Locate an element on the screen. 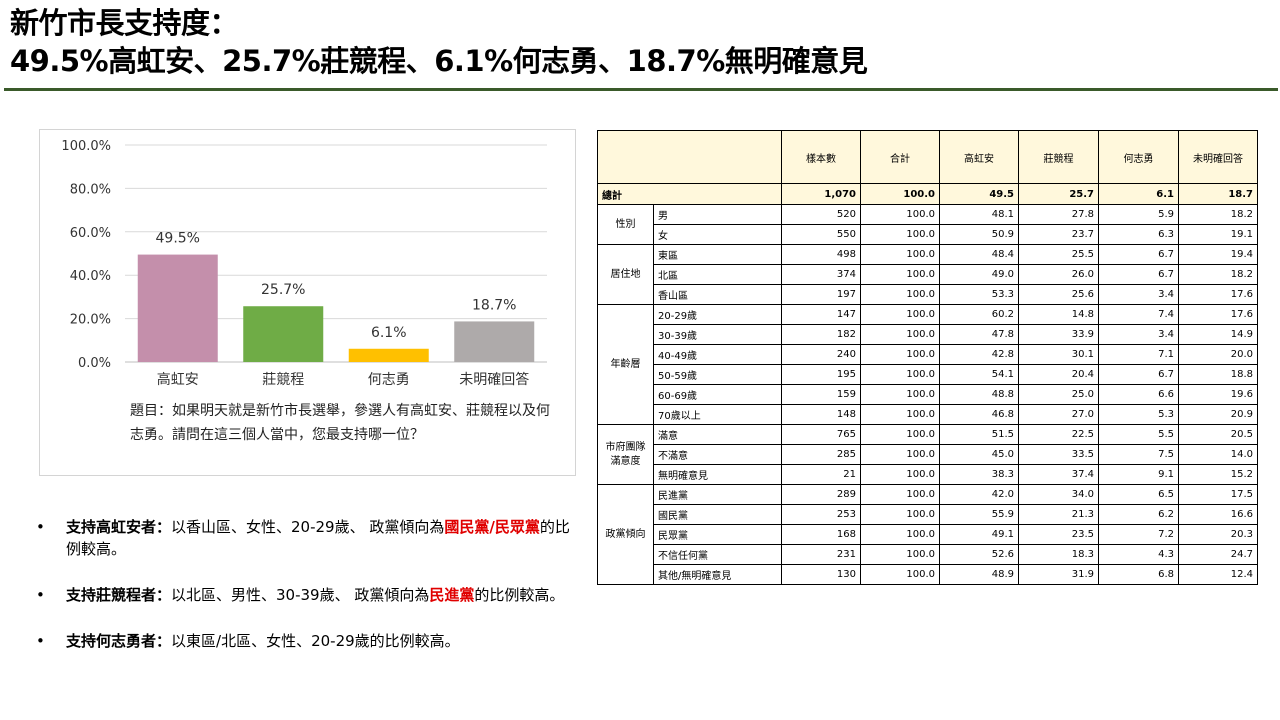 The width and height of the screenshot is (1280, 720). table-cell: 7.5 is located at coordinates (1138, 454).